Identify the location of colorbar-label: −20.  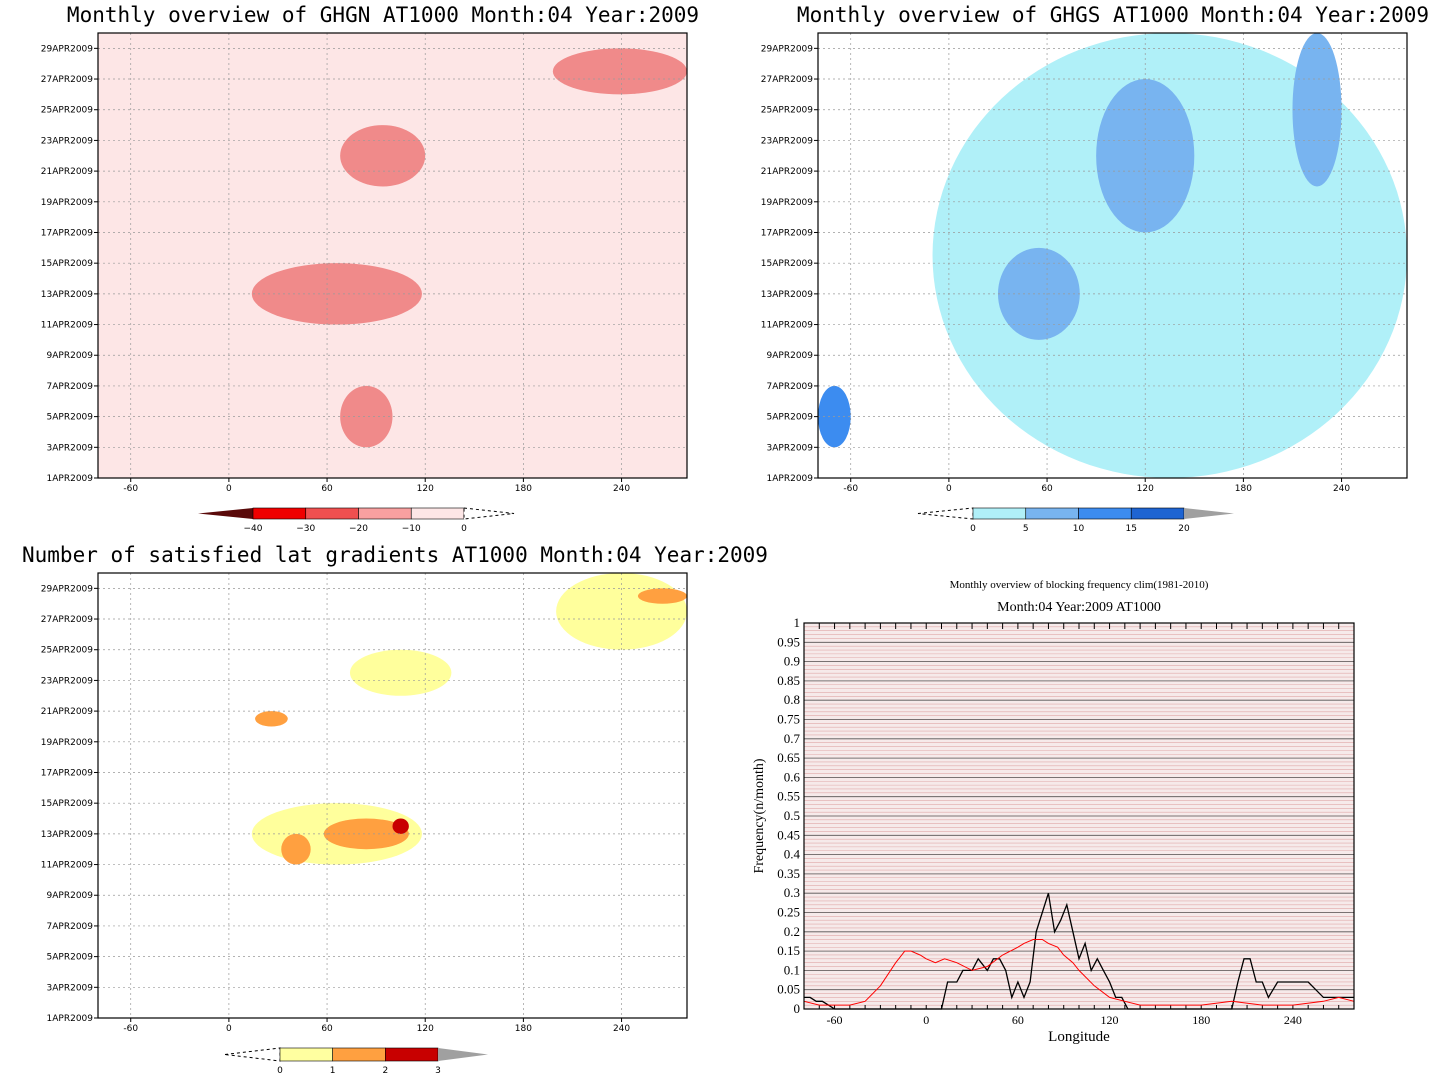
(358, 529).